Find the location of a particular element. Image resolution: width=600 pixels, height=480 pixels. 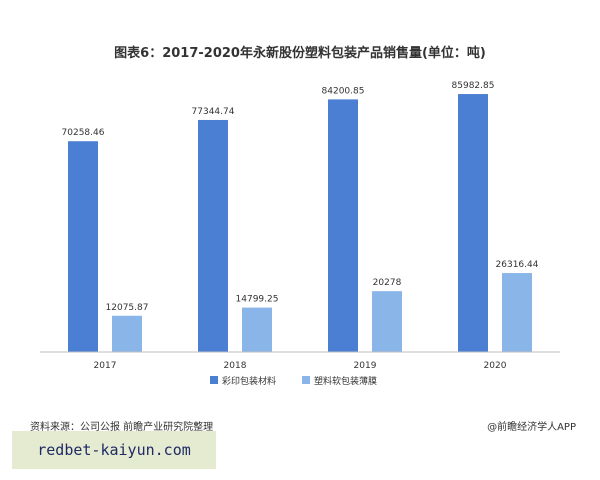

legend-label: 彩印包装材料 is located at coordinates (249, 381).